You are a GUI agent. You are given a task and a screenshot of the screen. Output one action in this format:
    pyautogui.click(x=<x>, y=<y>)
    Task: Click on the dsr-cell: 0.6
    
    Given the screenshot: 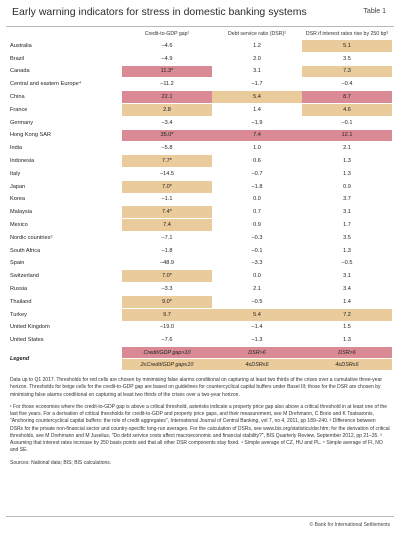 What is the action you would take?
    pyautogui.click(x=257, y=161)
    